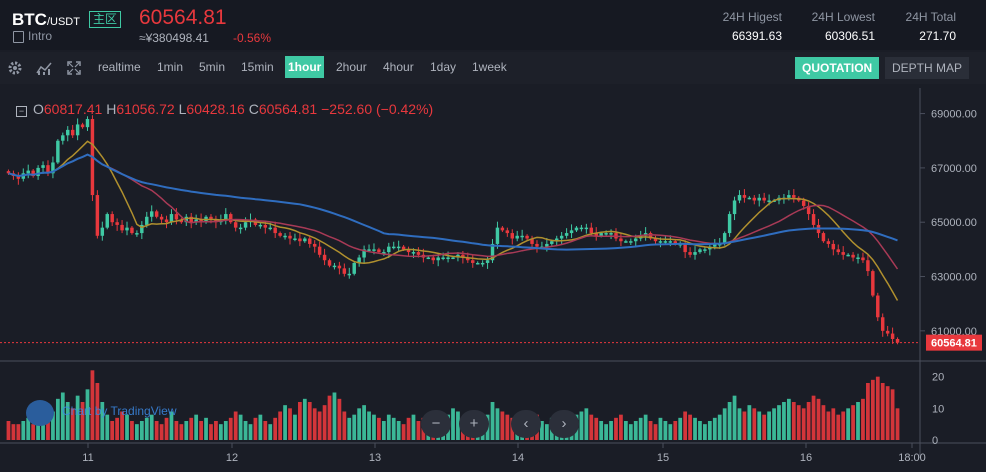 The height and width of the screenshot is (472, 986). What do you see at coordinates (40, 413) in the screenshot?
I see `tradingview-logo-icon` at bounding box center [40, 413].